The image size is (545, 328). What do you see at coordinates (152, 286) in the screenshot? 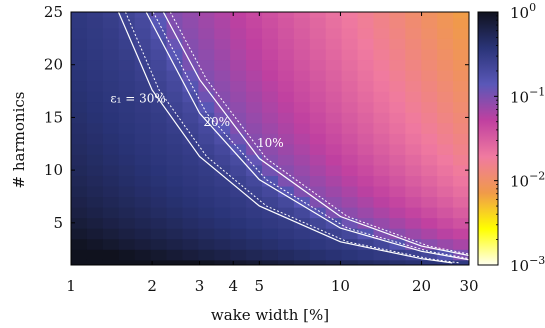
I see `x-tick-label: 2` at bounding box center [152, 286].